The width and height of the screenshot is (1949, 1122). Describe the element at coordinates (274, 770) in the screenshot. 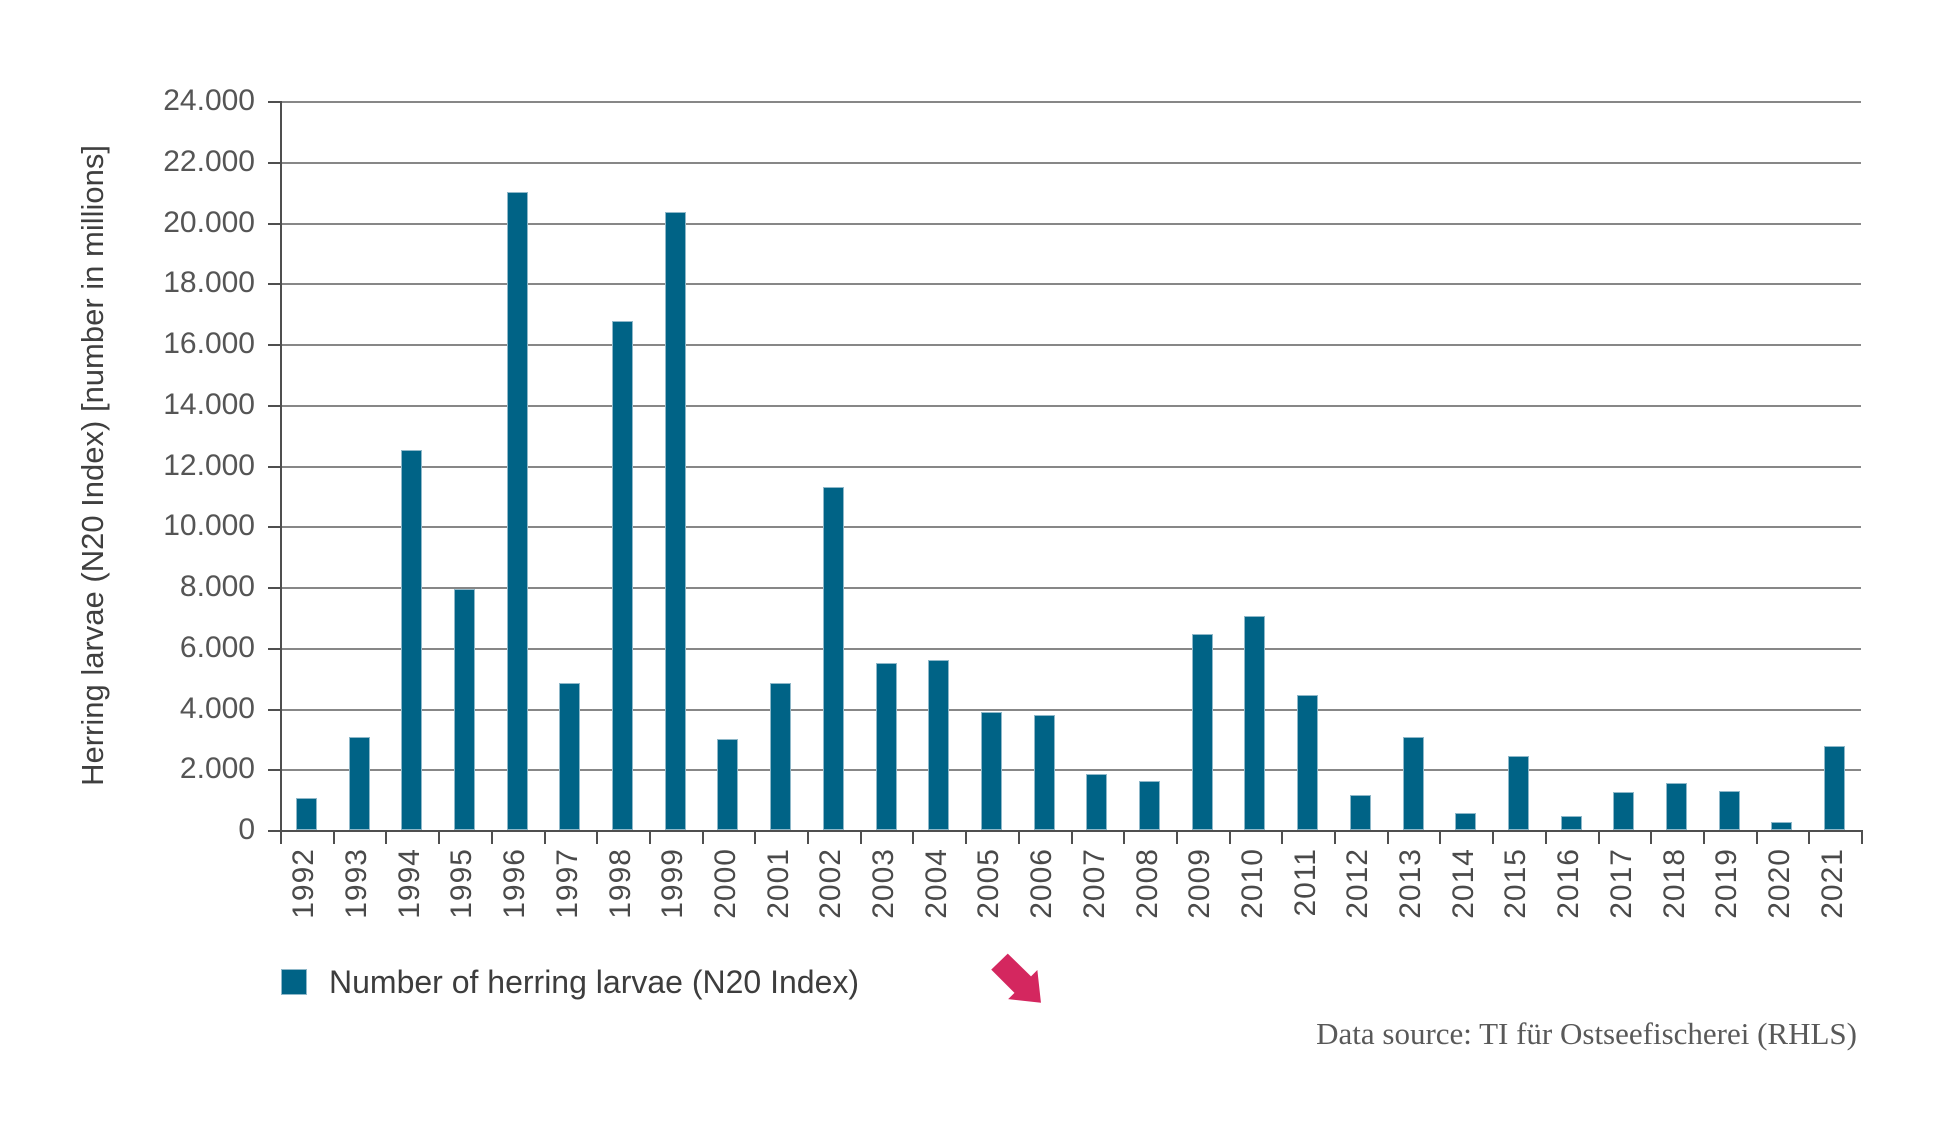

I see `y-tick-2000` at that location.